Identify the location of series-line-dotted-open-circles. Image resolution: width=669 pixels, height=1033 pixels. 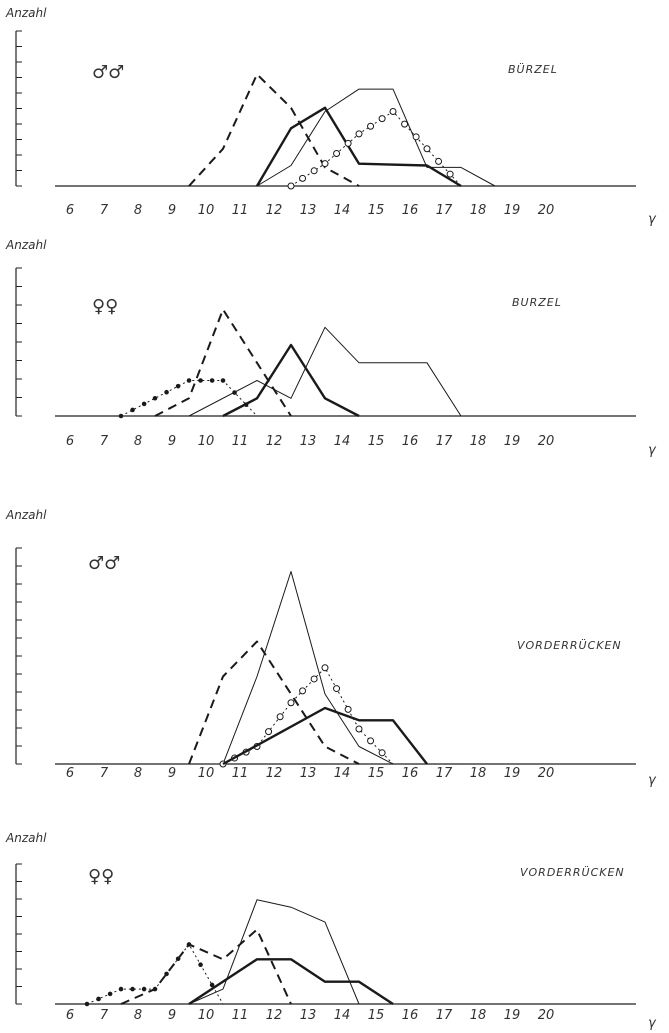
(376, 149).